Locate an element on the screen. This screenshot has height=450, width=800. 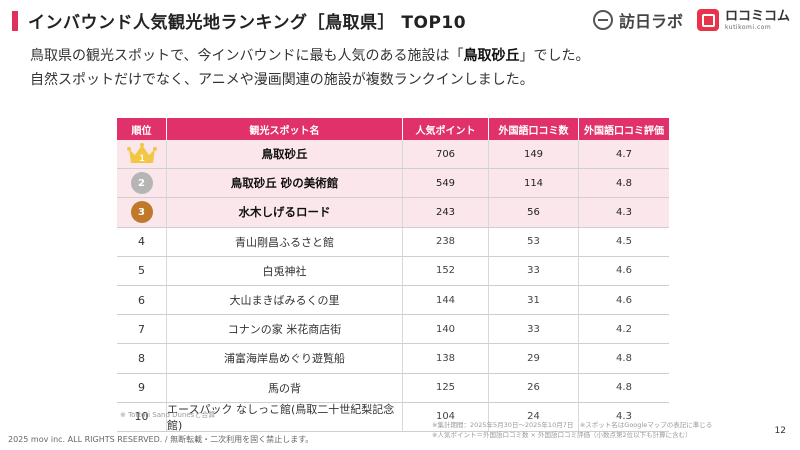
rank-cell: 3 is located at coordinates (142, 212).